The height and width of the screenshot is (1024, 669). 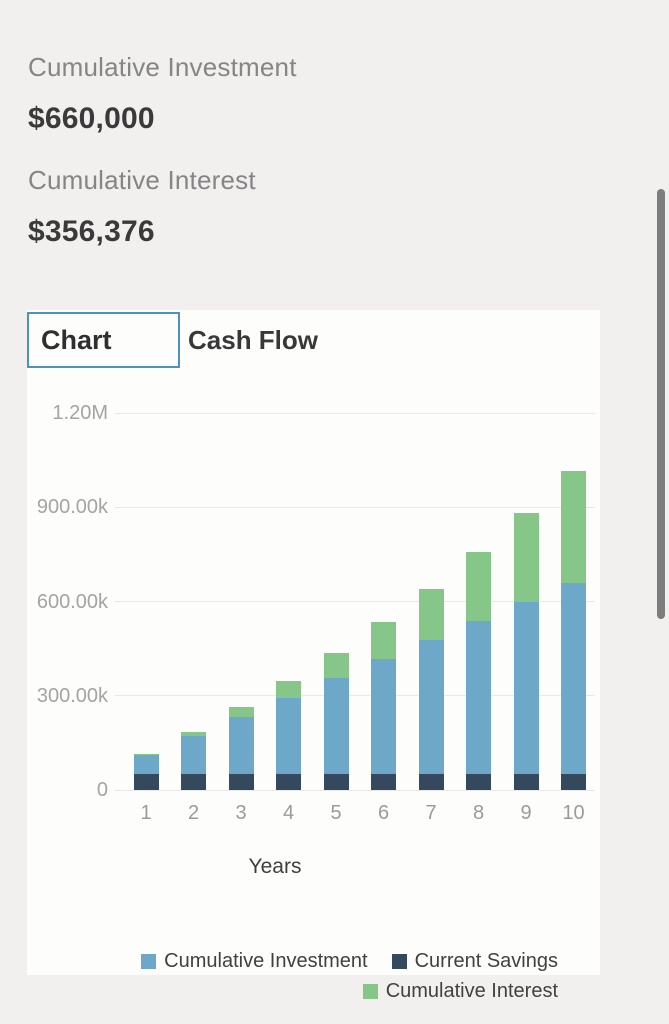 I want to click on y-tick-label: 0, so click(x=102, y=790).